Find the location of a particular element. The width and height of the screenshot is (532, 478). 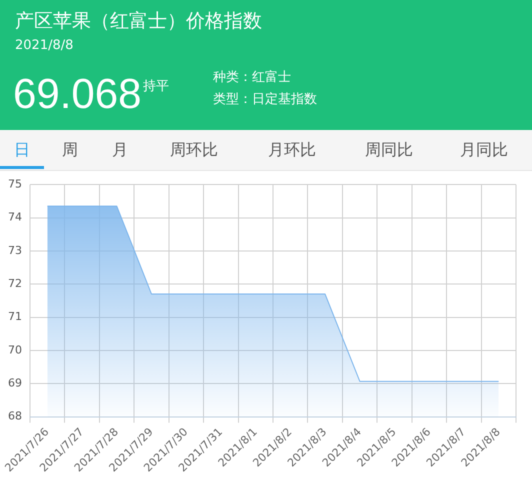

text: 类型：日定基指数 is located at coordinates (265, 99).